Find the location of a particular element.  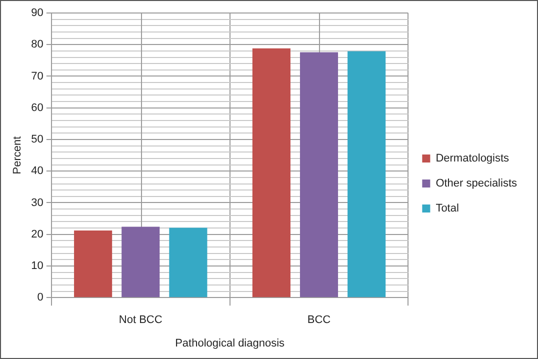

y-tick-label: 60 is located at coordinates (37, 108).